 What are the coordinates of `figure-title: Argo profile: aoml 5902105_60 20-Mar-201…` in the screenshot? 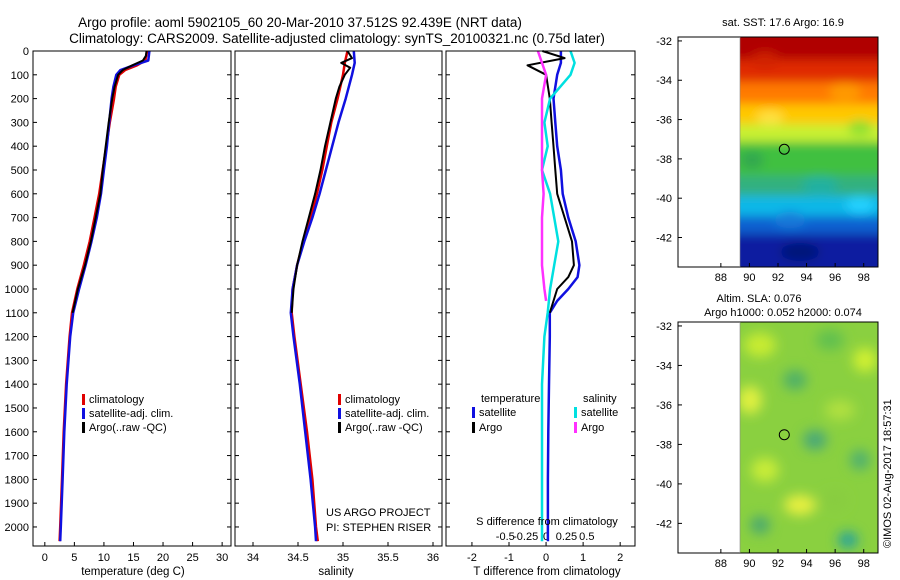 It's located at (300, 22).